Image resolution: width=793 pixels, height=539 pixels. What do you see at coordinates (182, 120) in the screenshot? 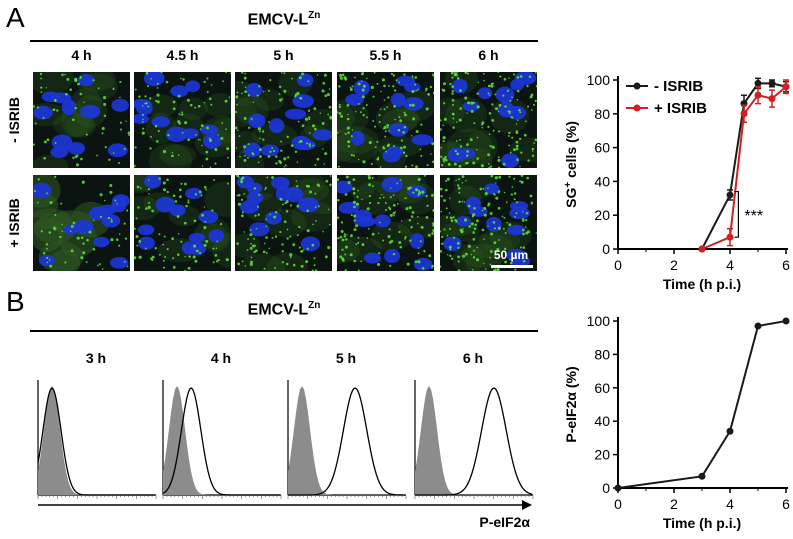
I see `micrograph-image` at bounding box center [182, 120].